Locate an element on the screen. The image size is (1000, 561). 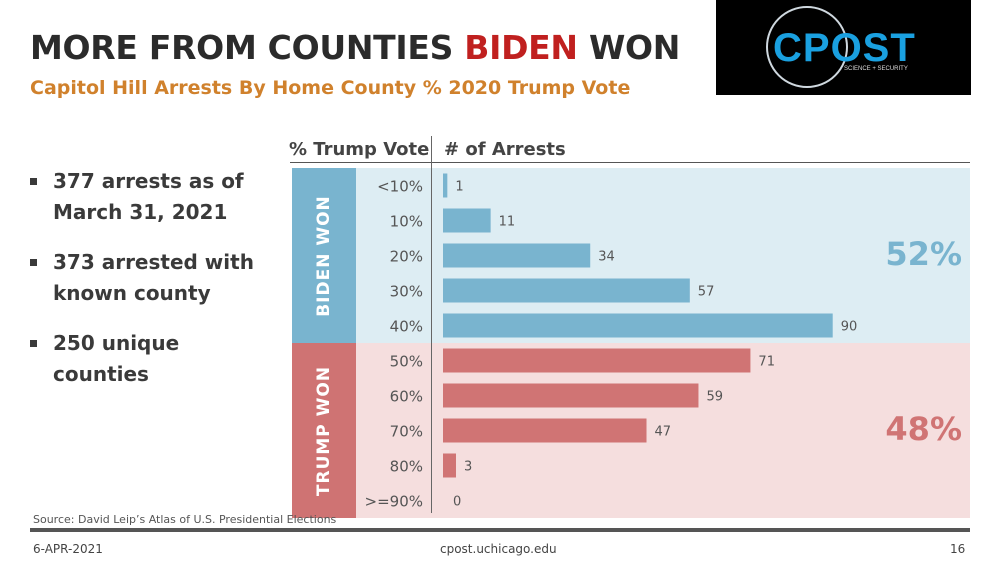
trump-won-label: TRUMP WON is located at coordinates (324, 430).